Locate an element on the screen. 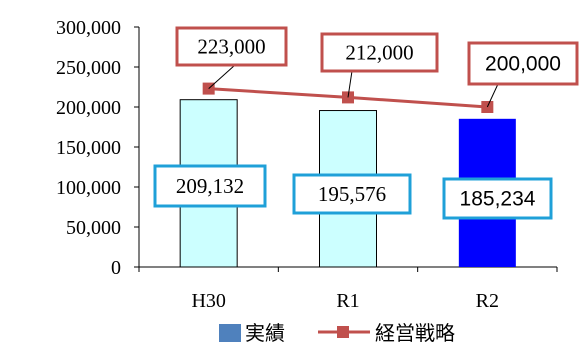 The height and width of the screenshot is (347, 579). line-value-label: 212,000 is located at coordinates (379, 53).